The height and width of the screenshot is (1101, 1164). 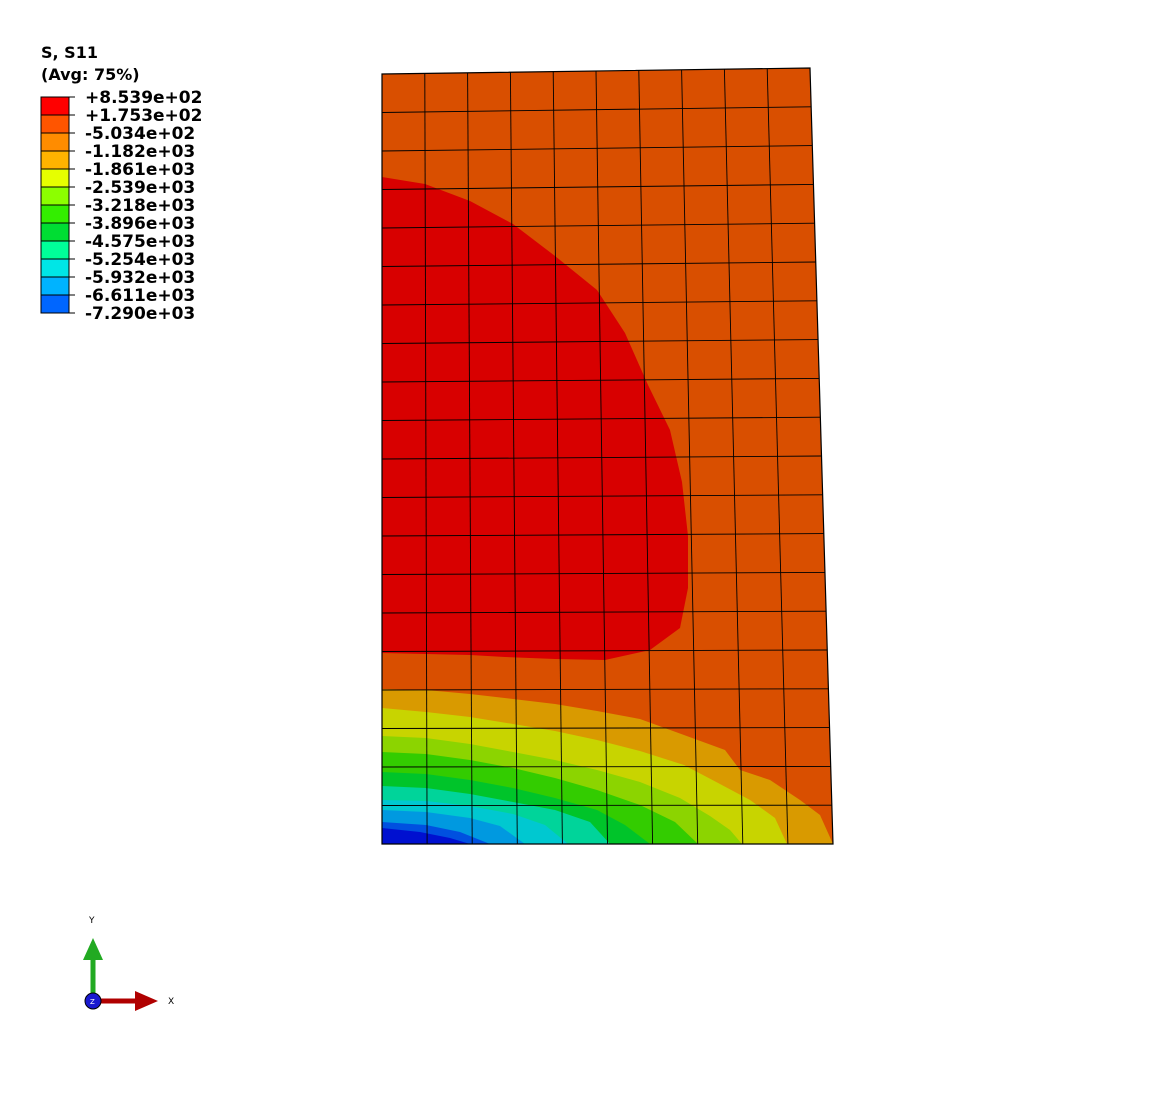 I want to click on legend-label: -2.539e+03, so click(x=140, y=188).